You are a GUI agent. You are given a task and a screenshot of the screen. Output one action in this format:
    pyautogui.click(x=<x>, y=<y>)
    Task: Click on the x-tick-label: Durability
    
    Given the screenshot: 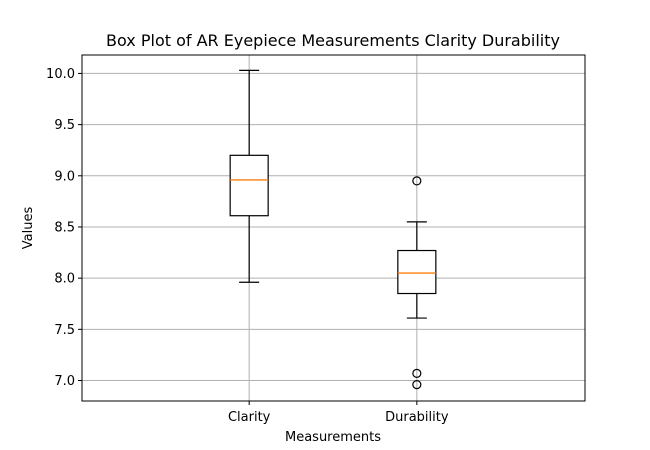 What is the action you would take?
    pyautogui.click(x=417, y=417)
    